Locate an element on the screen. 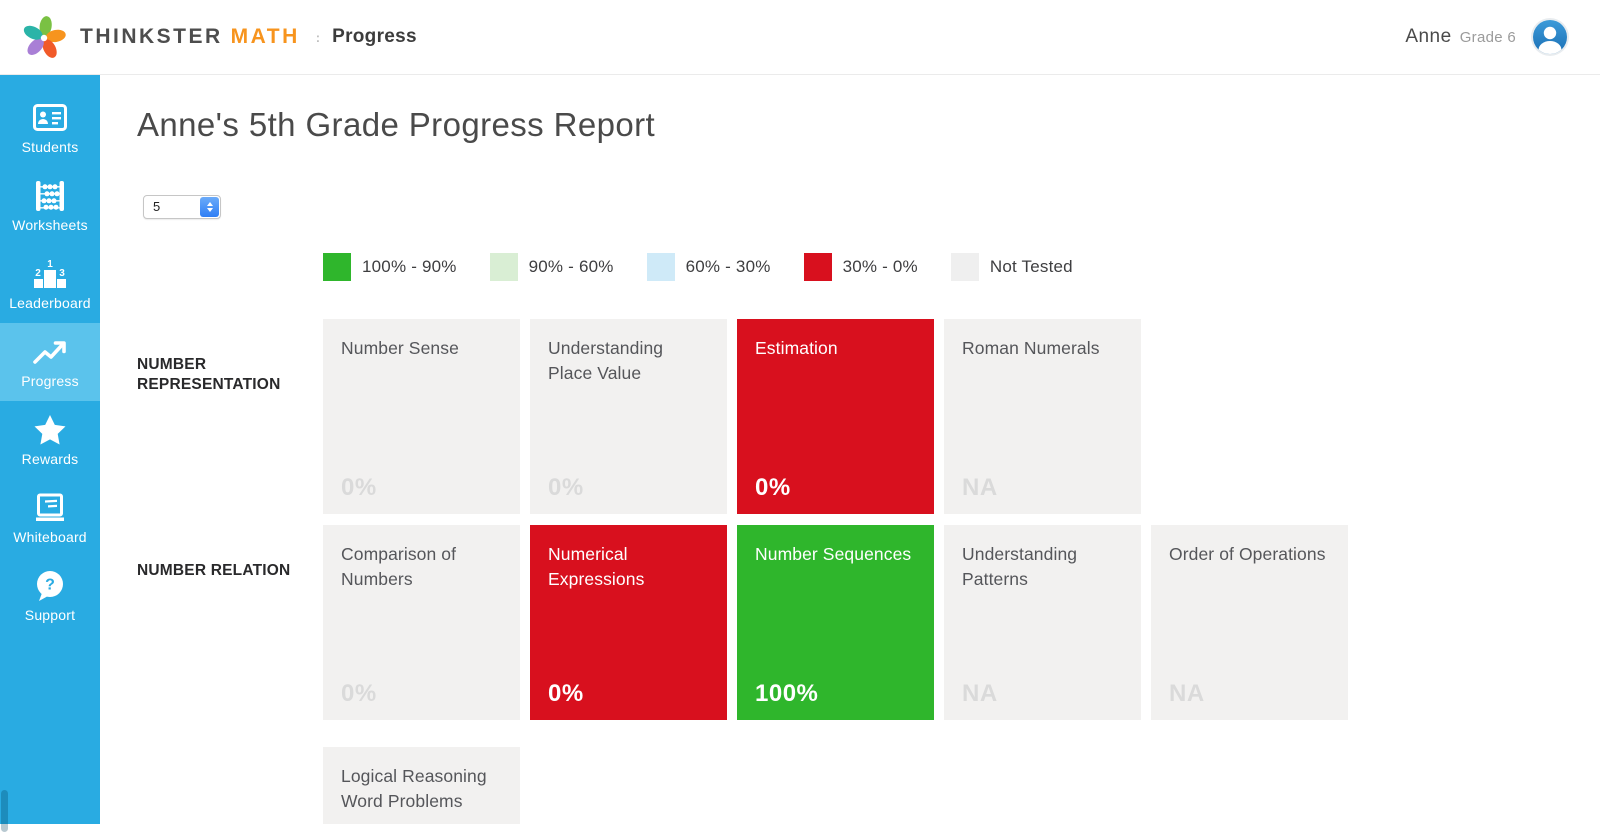 The width and height of the screenshot is (1600, 832). sidebar-item-students: Students is located at coordinates (50, 128).